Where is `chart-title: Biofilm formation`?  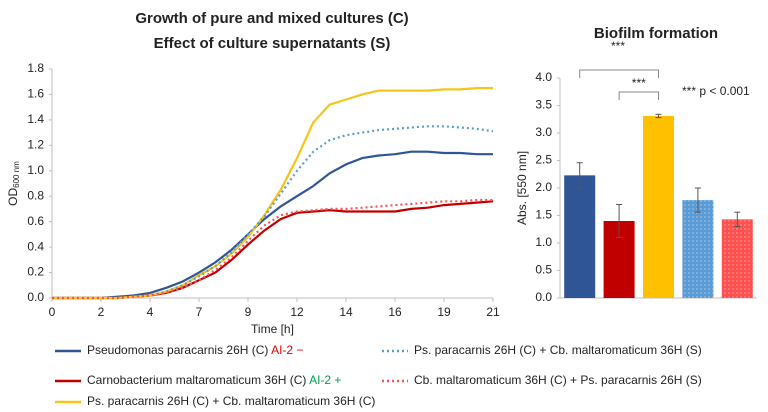 chart-title: Biofilm formation is located at coordinates (656, 33).